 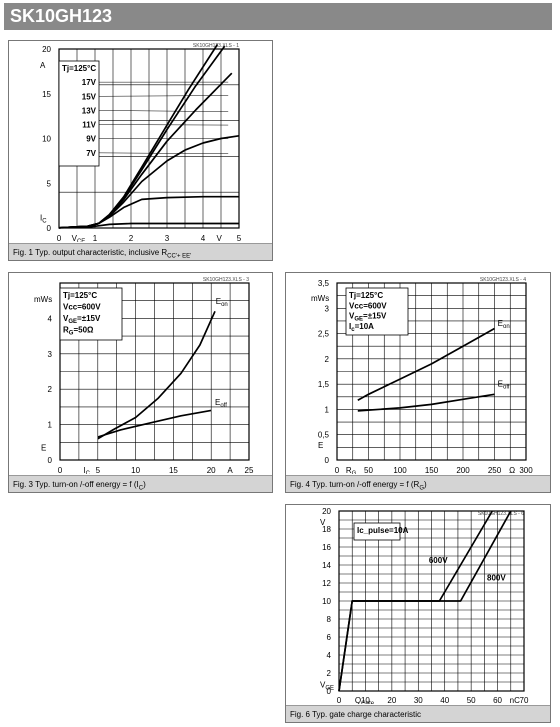 What do you see at coordinates (43, 65) in the screenshot?
I see `y-axis-unit: A` at bounding box center [43, 65].